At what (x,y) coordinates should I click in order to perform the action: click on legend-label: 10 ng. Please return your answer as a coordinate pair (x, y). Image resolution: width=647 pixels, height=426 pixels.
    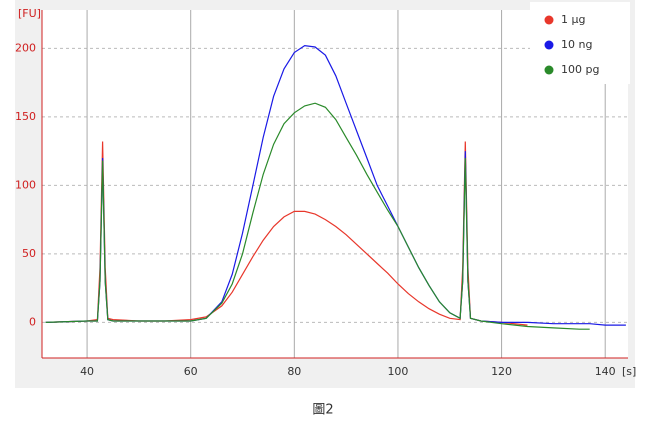
    Looking at the image, I should click on (576, 44).